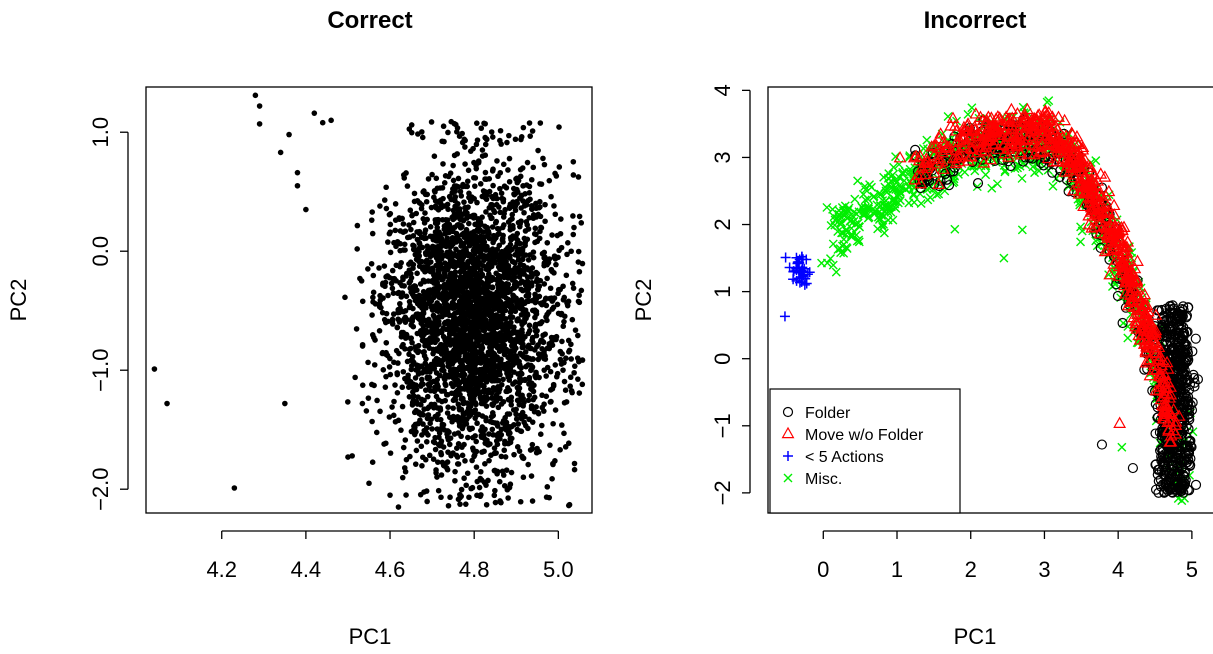 This screenshot has height=654, width=1213. I want to click on left-x-tick-label: 4.8, so click(474, 569).